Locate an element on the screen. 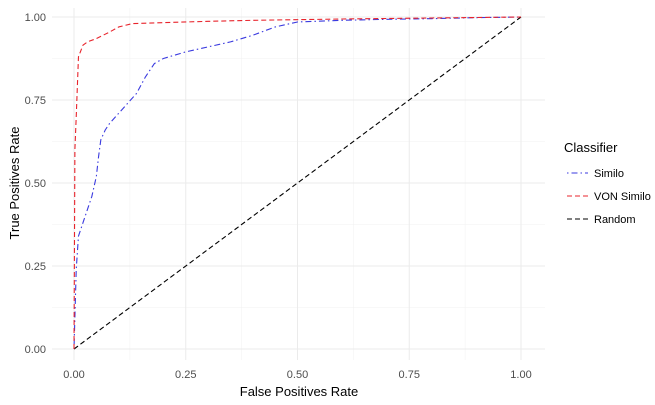 Image resolution: width=655 pixels, height=405 pixels. y-tick-label: 0.00 is located at coordinates (35, 350).